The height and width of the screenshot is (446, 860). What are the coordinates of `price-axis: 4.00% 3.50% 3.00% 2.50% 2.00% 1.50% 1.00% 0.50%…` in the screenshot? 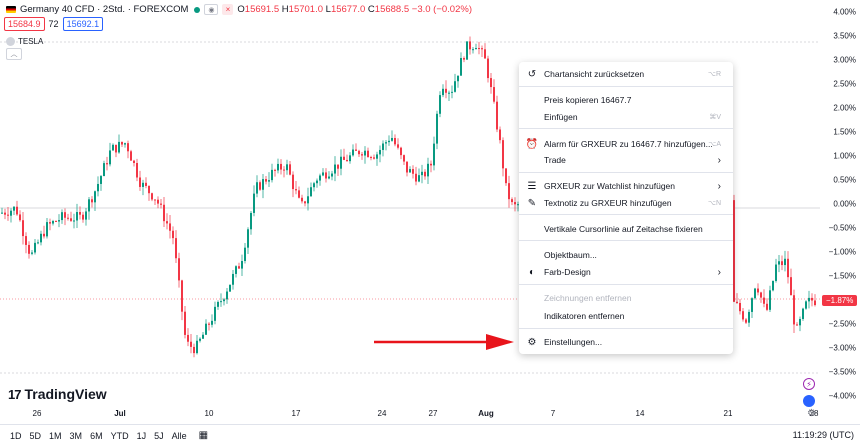 It's located at (840, 202).